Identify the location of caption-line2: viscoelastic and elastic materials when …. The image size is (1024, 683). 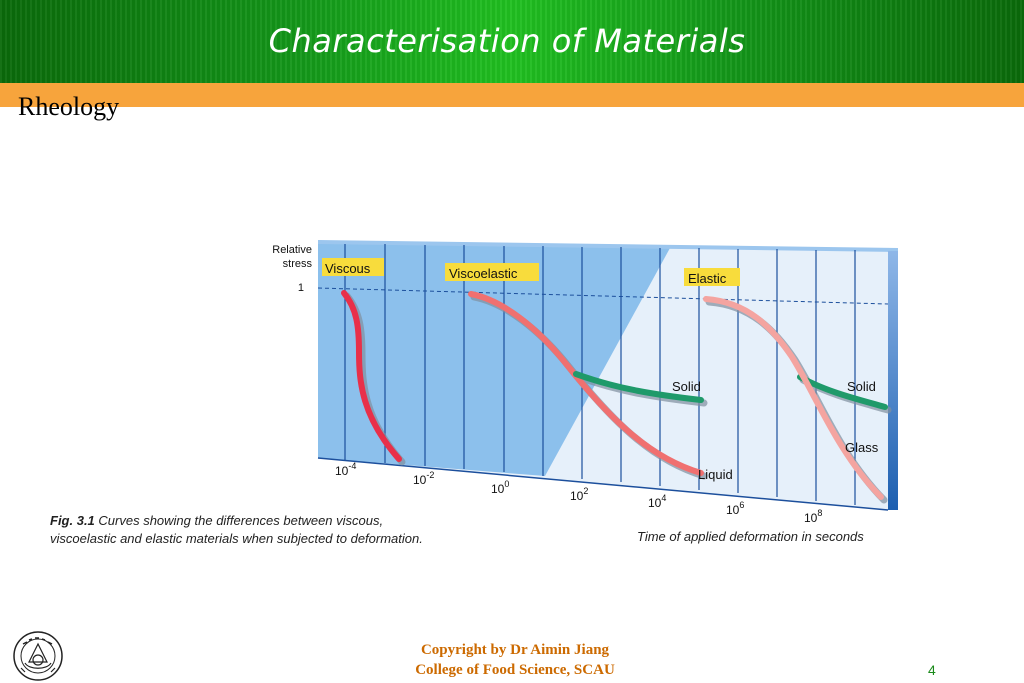
(236, 538).